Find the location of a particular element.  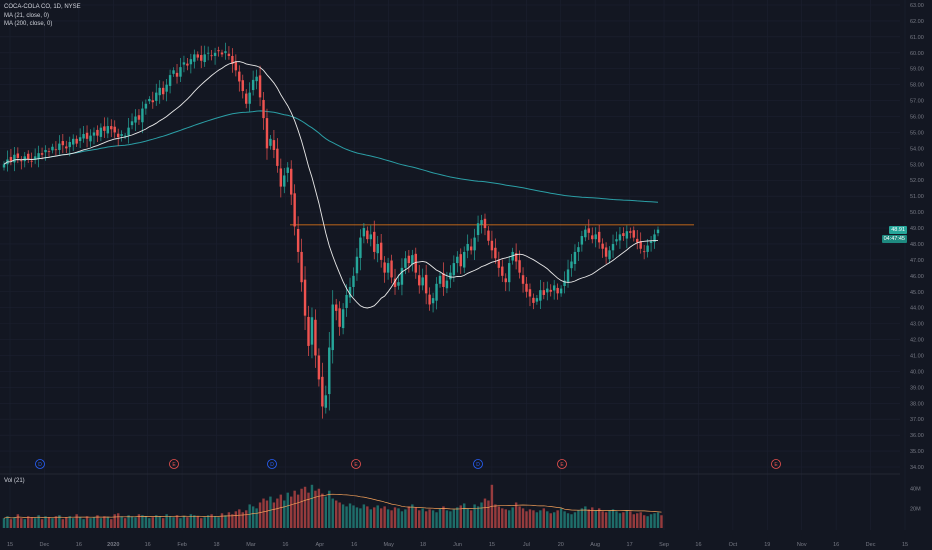

x-tick-label: Oct is located at coordinates (733, 545).